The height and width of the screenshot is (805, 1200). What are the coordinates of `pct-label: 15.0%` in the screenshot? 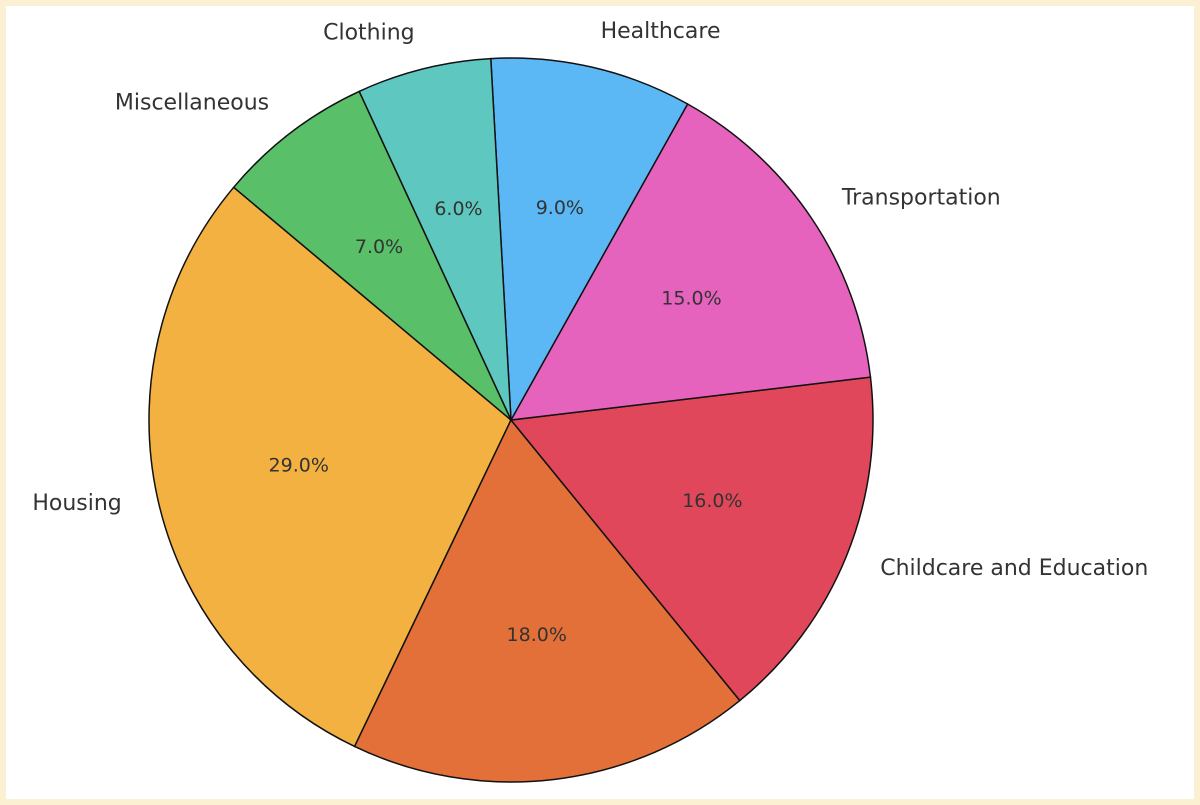 It's located at (691, 299).